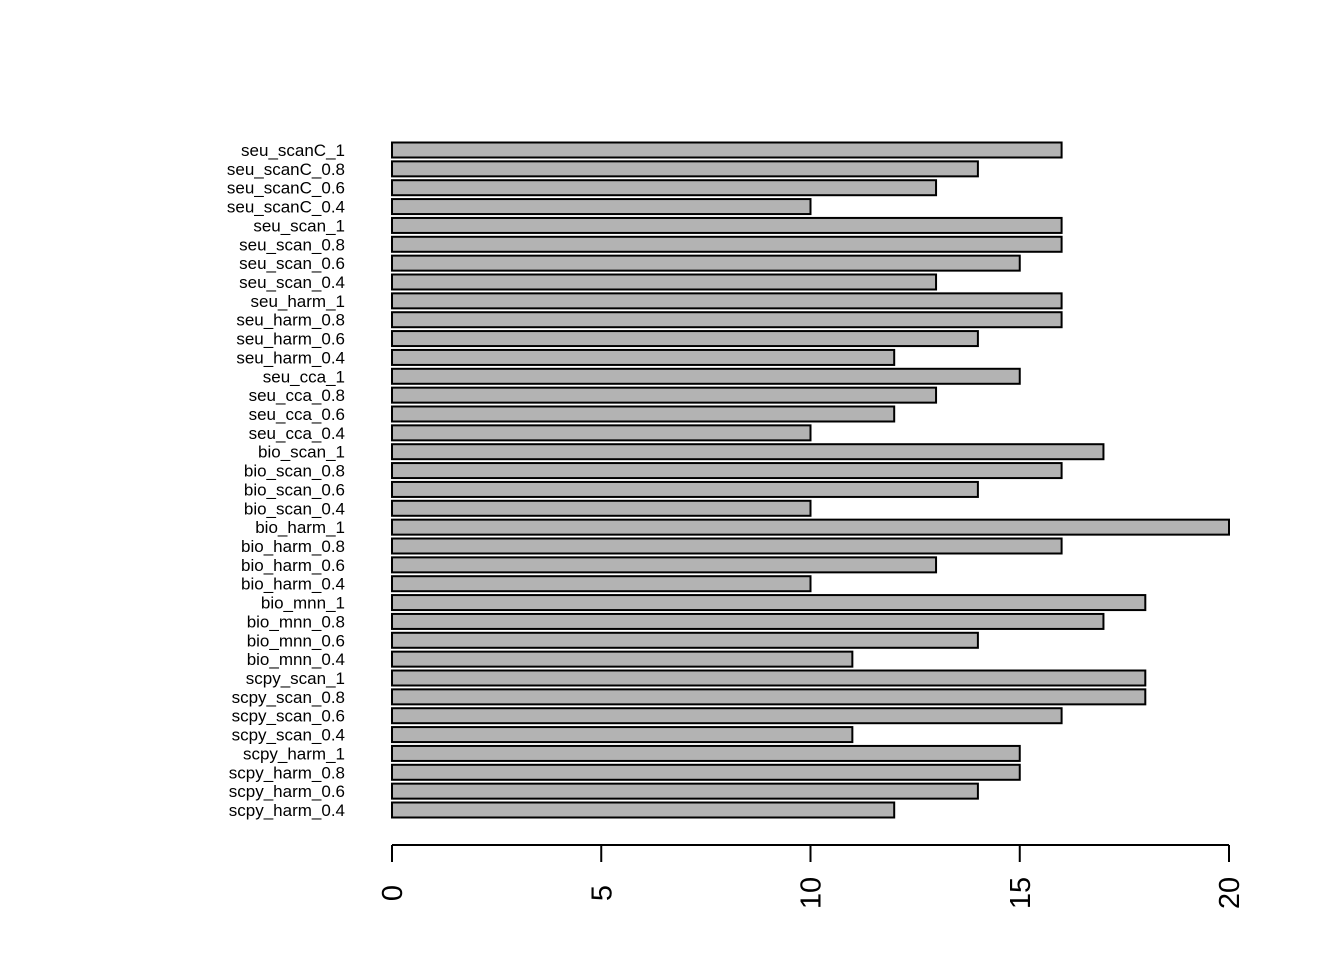 The width and height of the screenshot is (1344, 960). I want to click on y-tick-label: scpy_harm_1, so click(294, 753).